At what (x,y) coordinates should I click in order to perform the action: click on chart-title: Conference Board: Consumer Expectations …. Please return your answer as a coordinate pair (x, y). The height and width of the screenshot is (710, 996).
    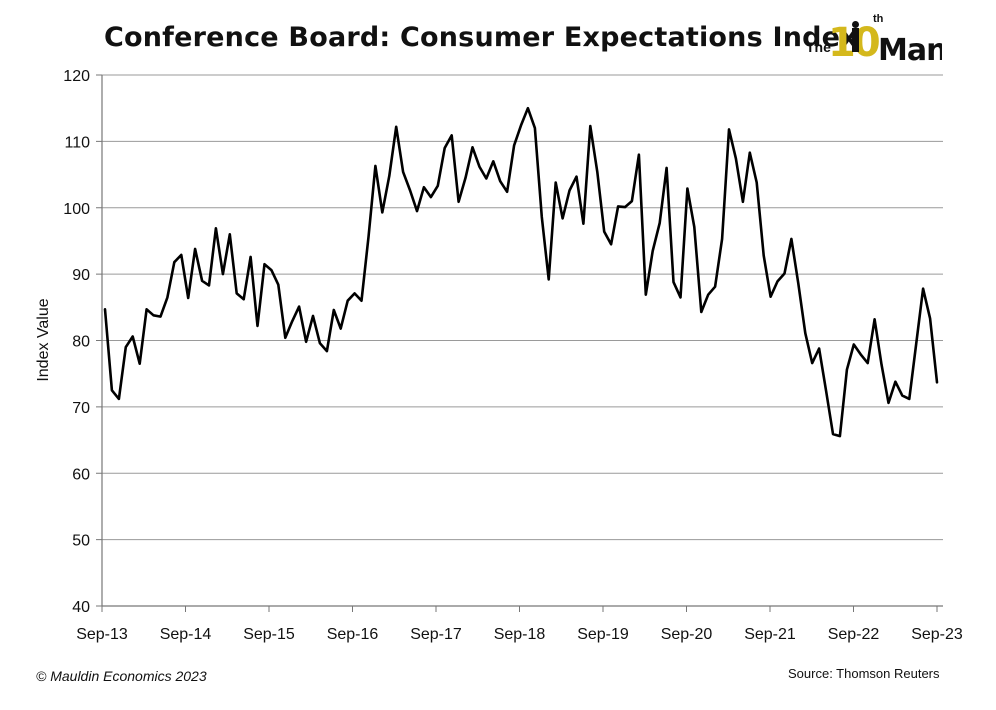
    Looking at the image, I should click on (481, 37).